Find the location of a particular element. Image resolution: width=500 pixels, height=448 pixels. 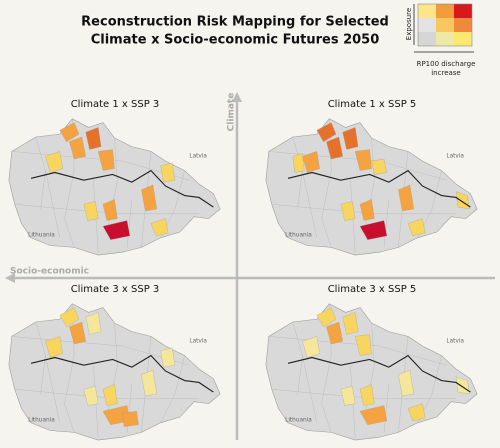

panel-title: Climate 3 x SSP 5 is located at coordinates (372, 289).